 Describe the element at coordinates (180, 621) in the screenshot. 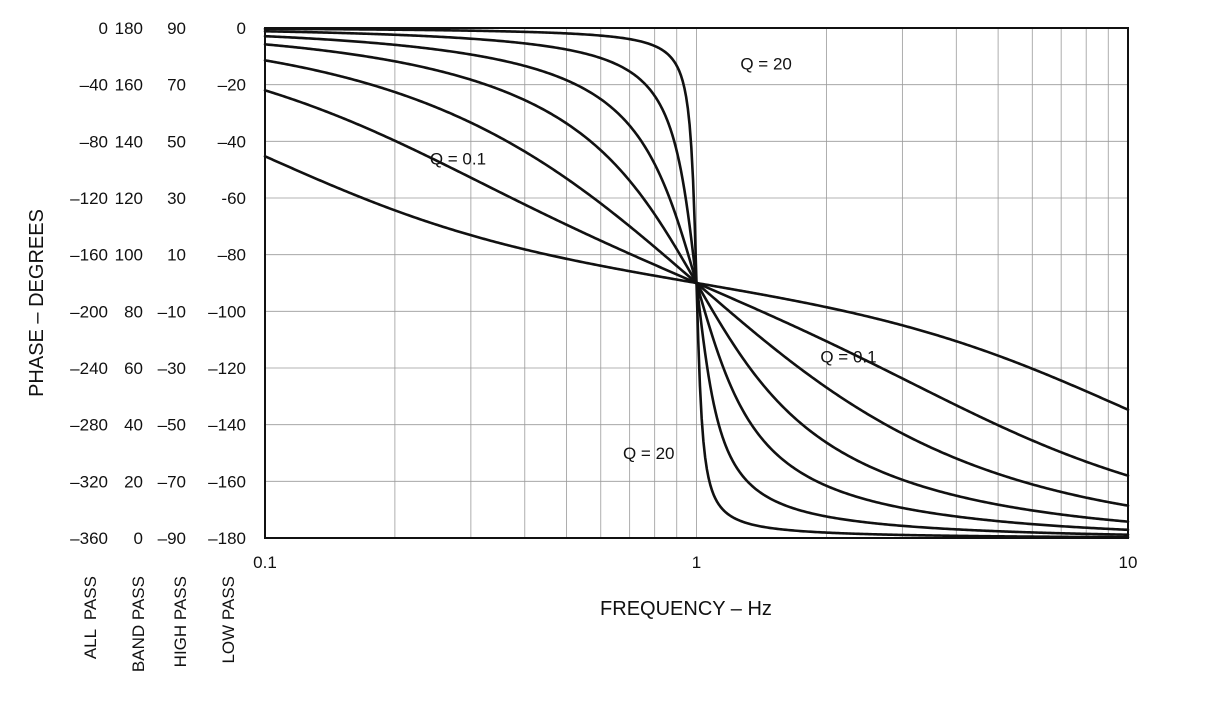

I see `y-scale-name: HIGH PASS` at that location.